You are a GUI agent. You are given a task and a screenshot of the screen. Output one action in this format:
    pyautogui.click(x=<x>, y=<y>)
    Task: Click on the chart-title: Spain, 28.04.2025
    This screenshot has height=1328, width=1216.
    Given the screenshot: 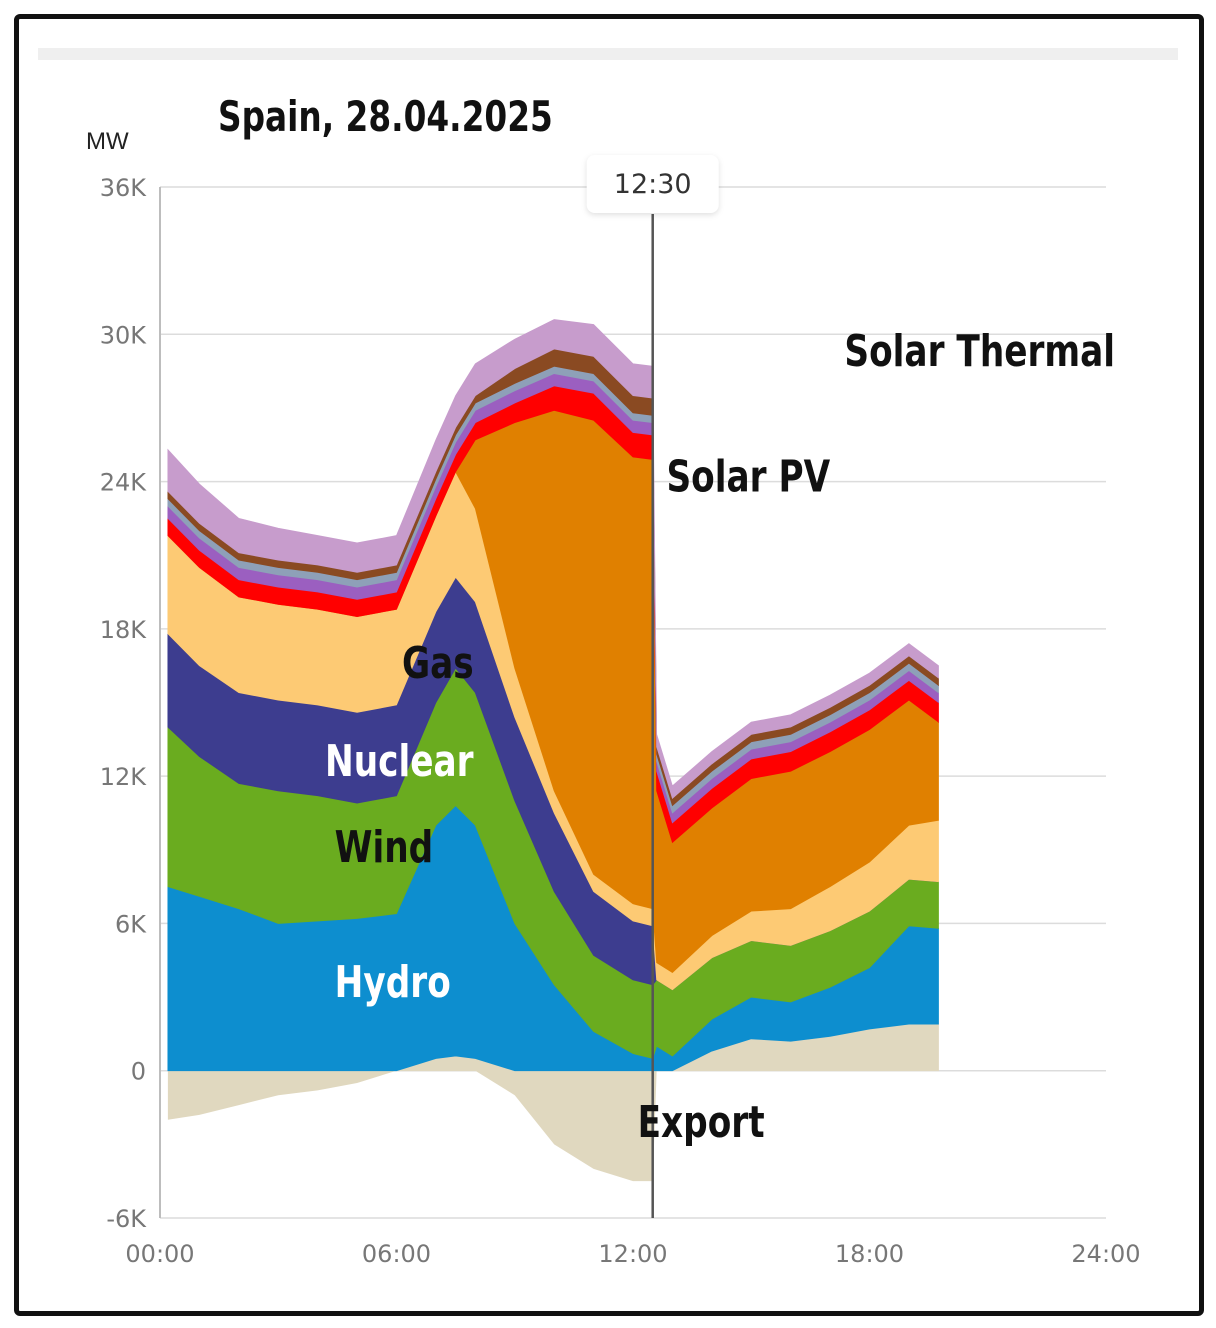 What is the action you would take?
    pyautogui.click(x=385, y=116)
    